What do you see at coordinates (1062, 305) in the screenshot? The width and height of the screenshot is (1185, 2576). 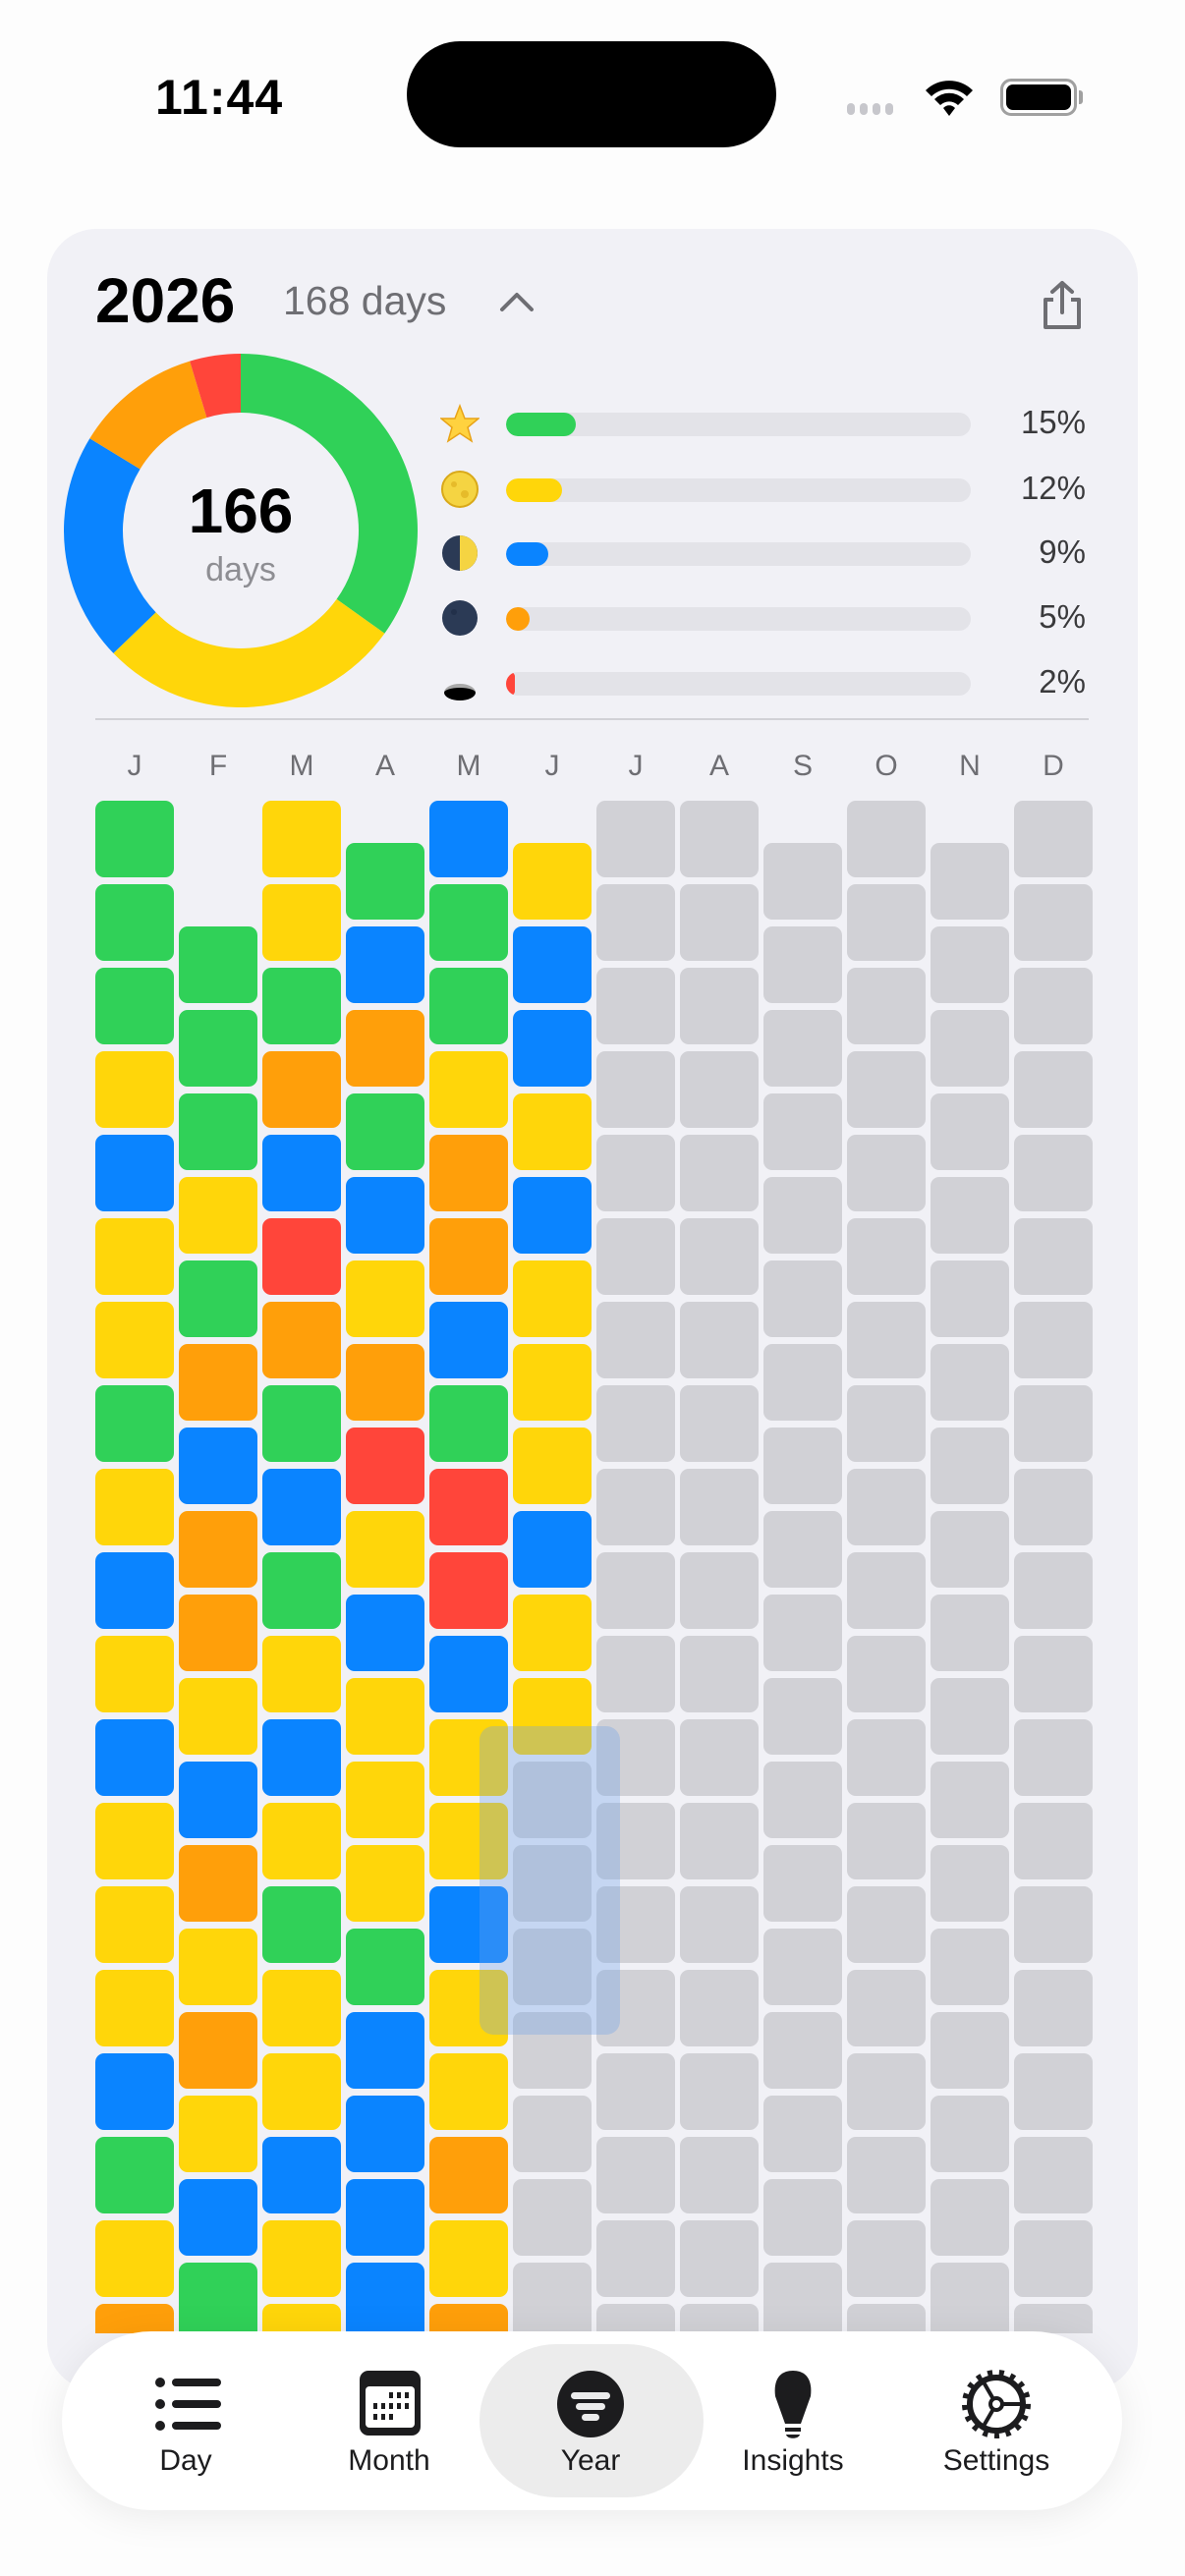 I see `share-icon` at bounding box center [1062, 305].